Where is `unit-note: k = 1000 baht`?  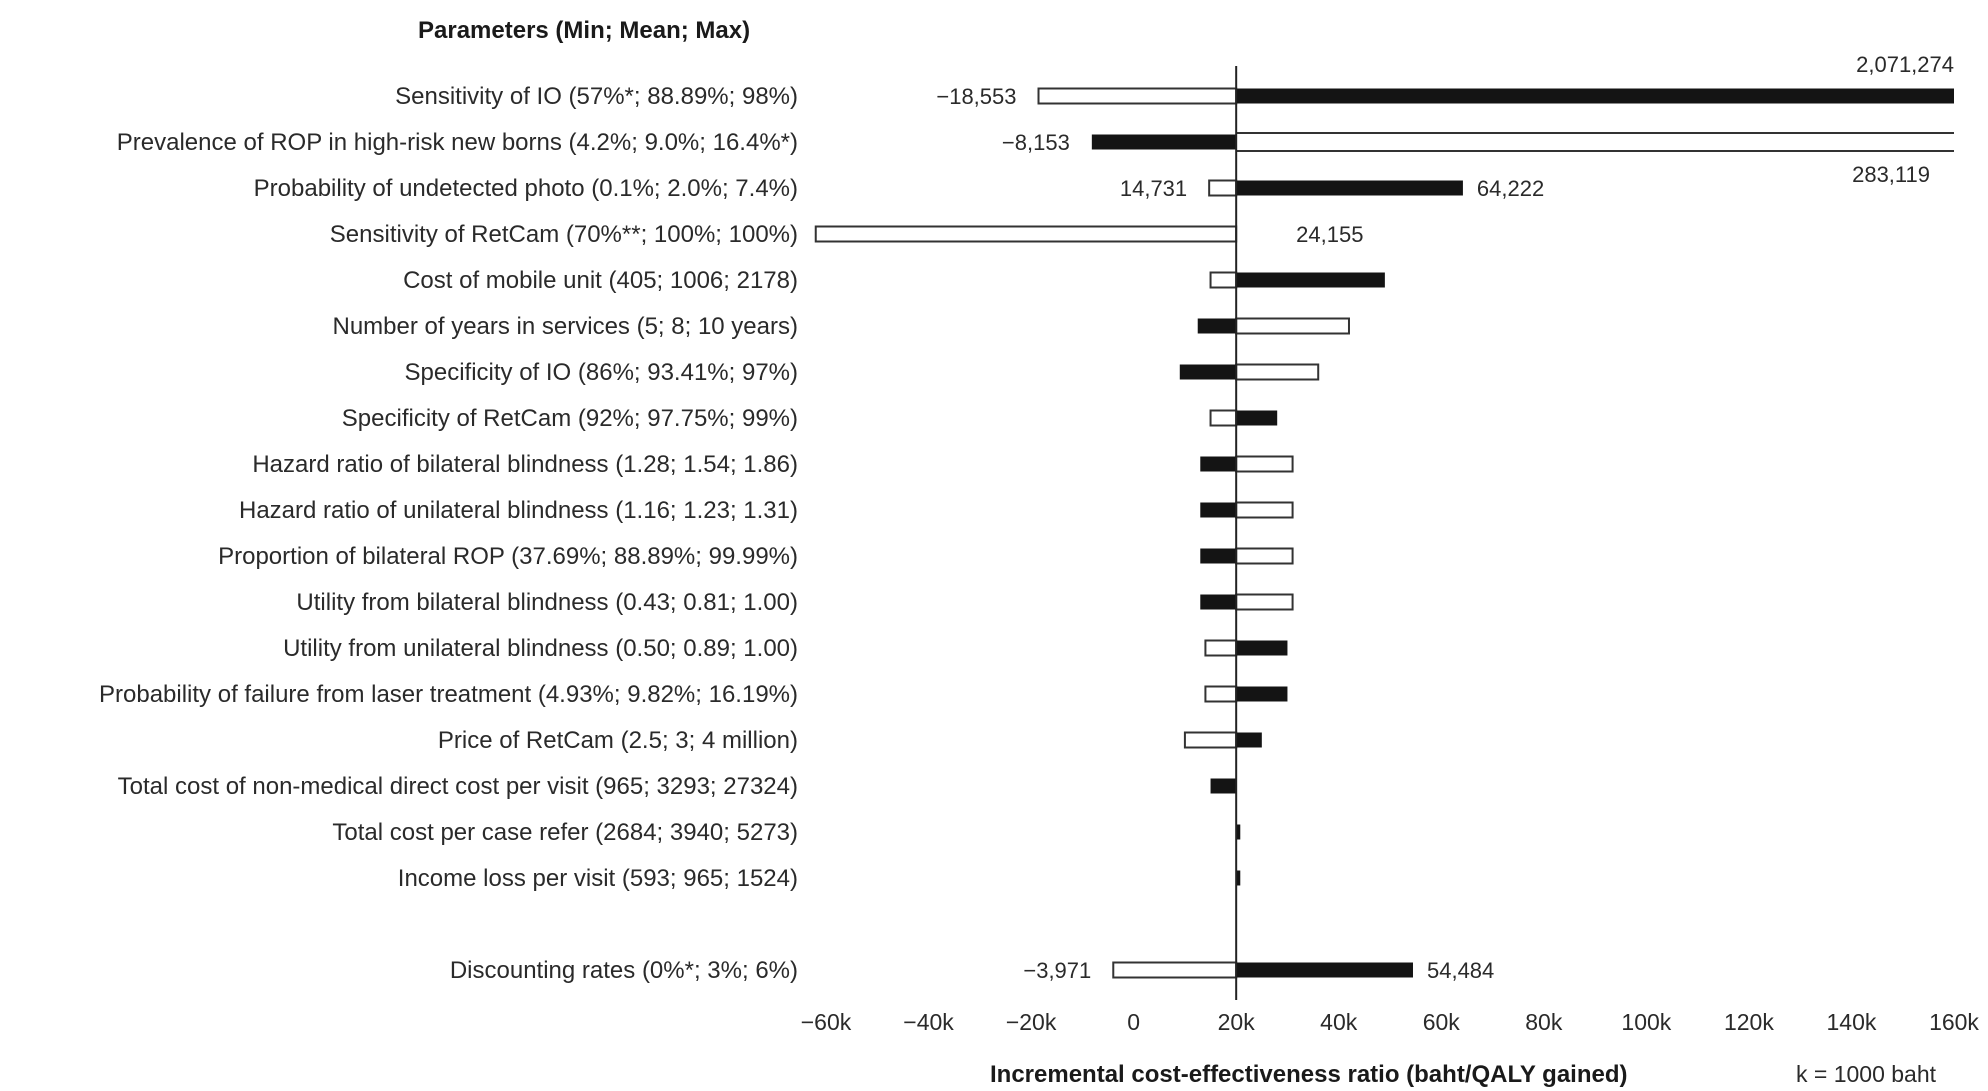 unit-note: k = 1000 baht is located at coordinates (1866, 1074).